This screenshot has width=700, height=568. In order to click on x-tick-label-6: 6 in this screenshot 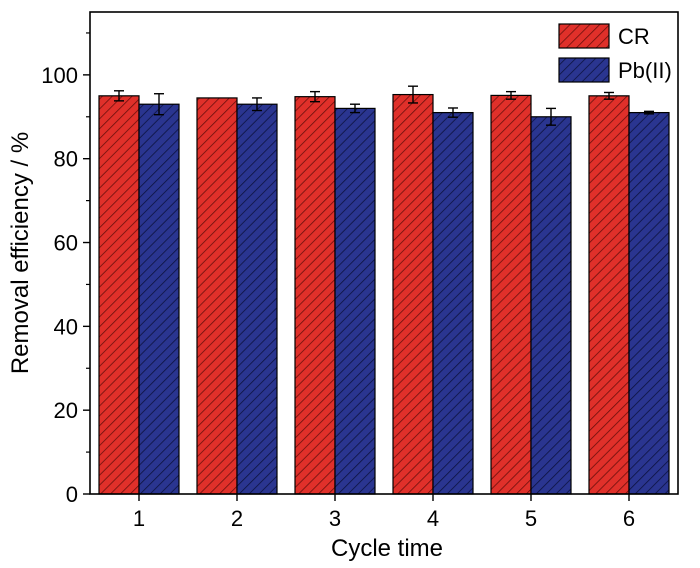, I will do `click(629, 518)`.